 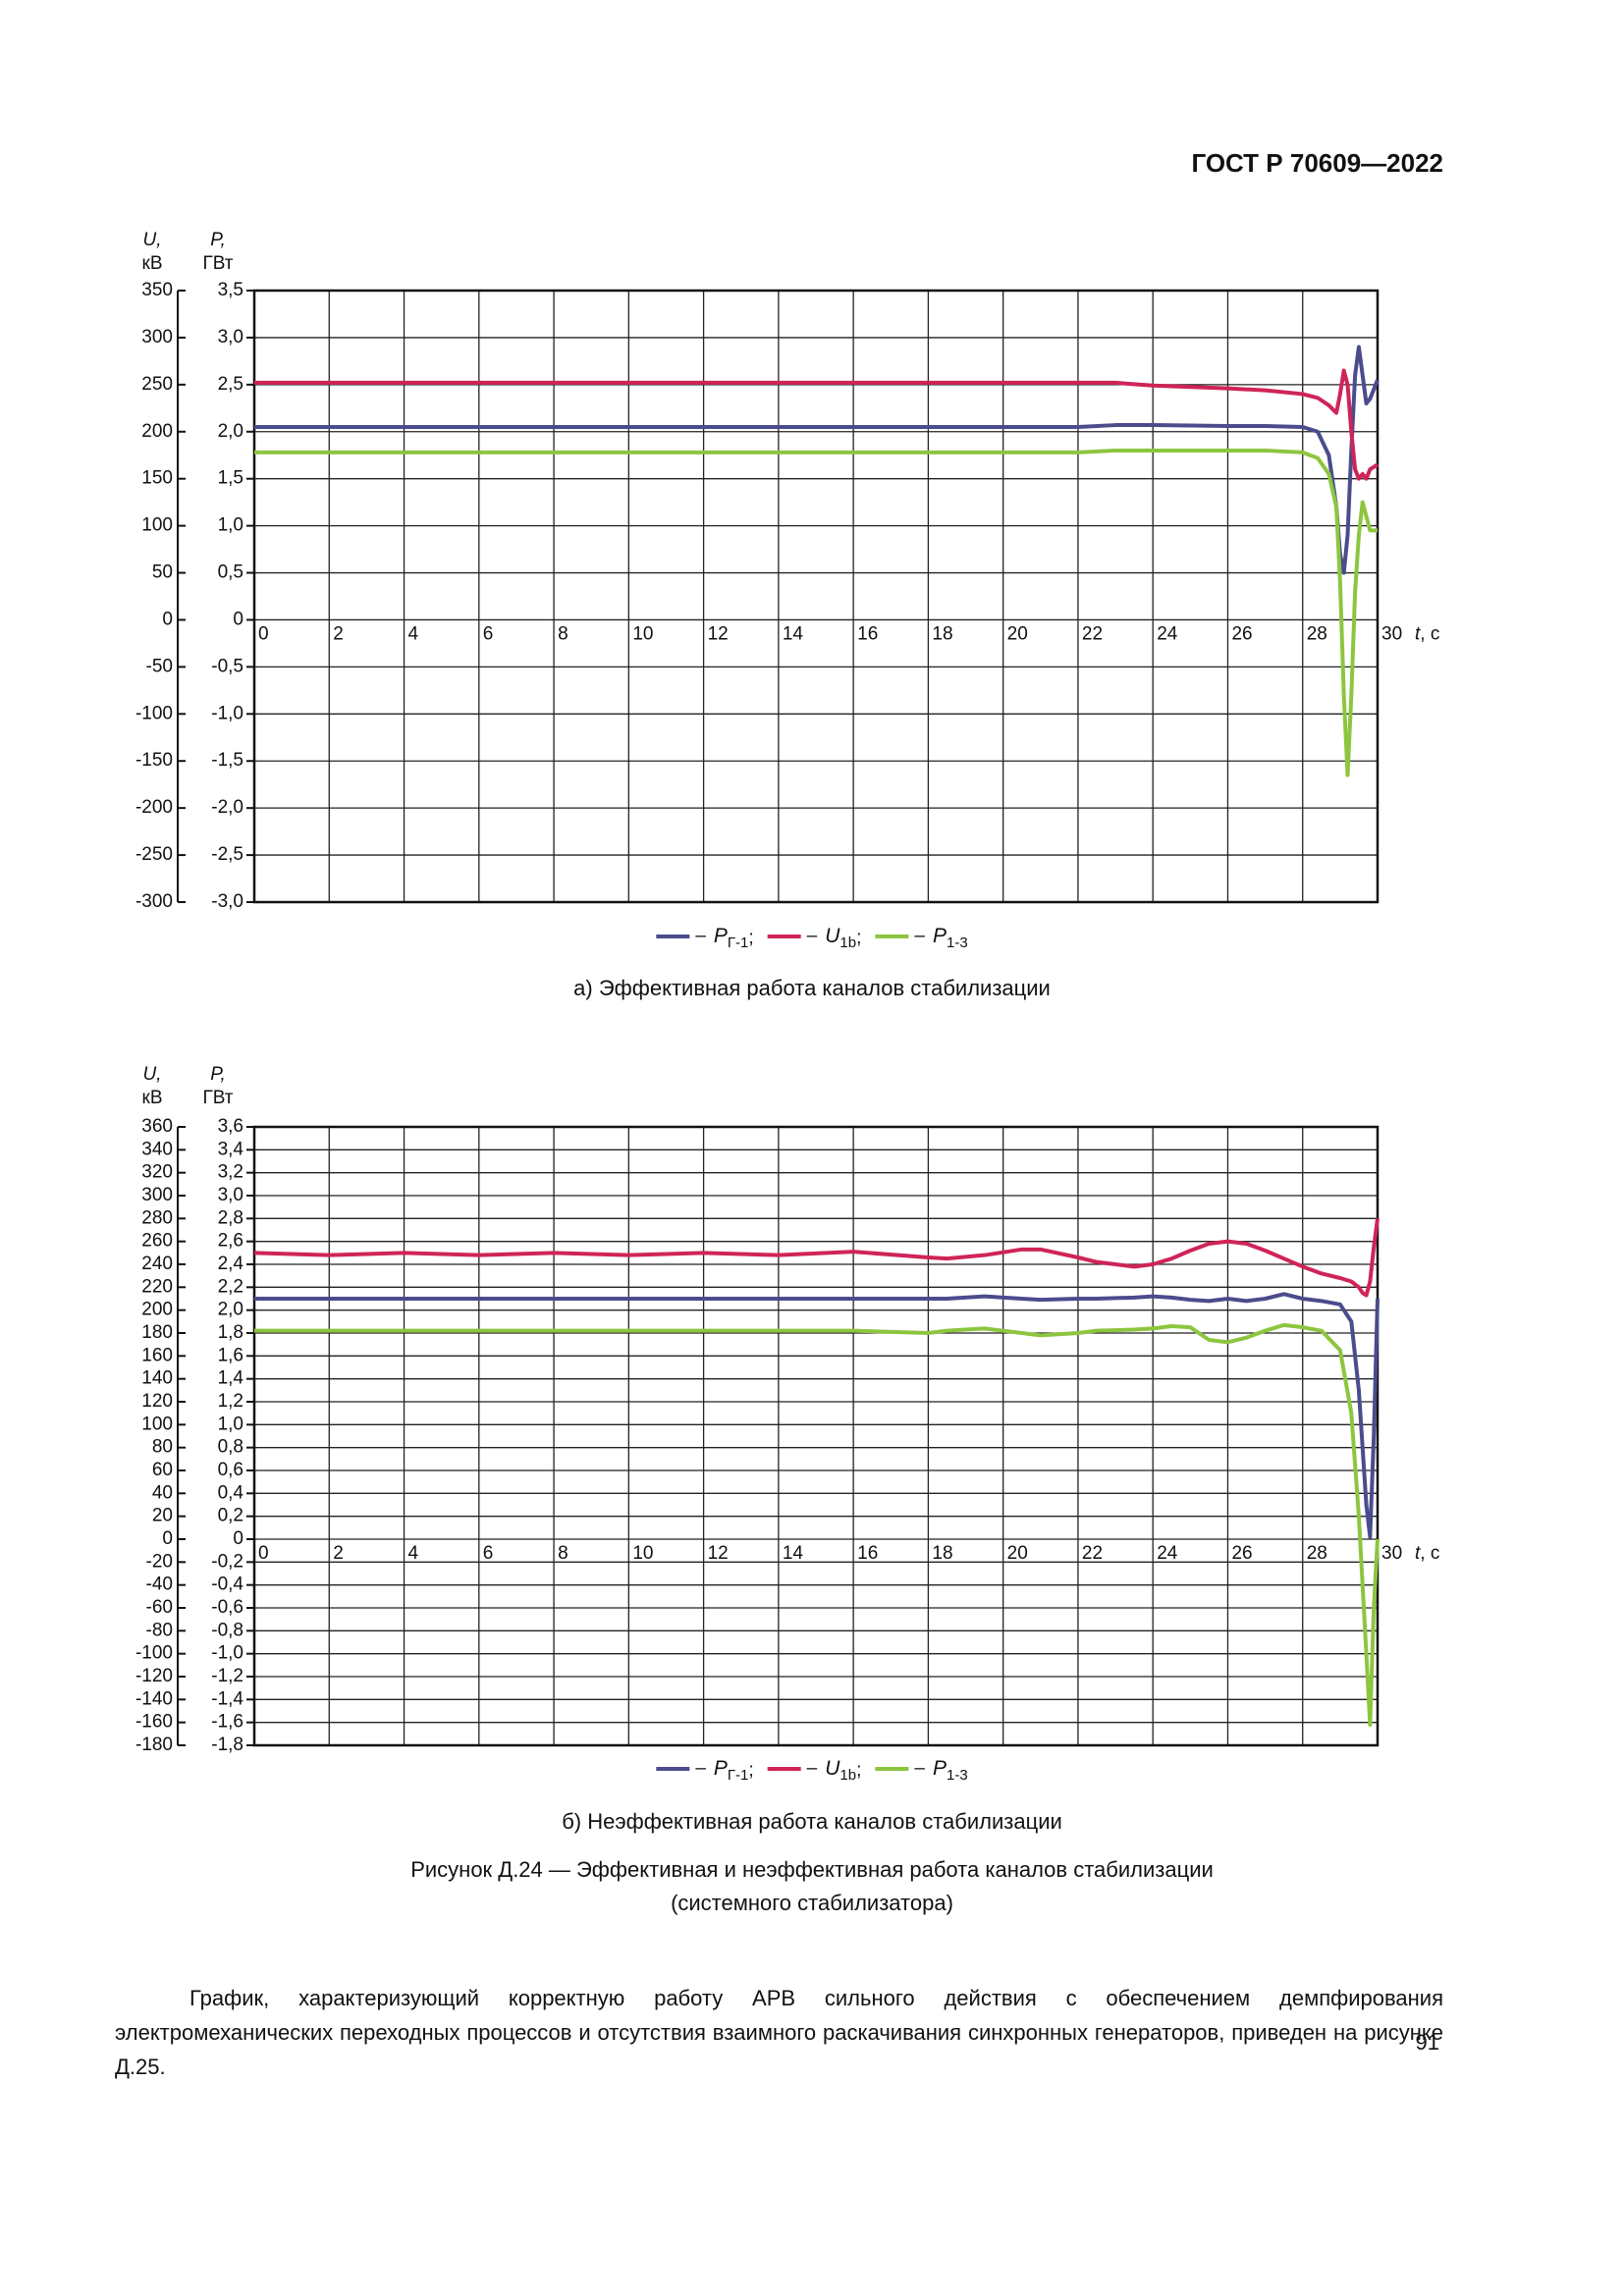 What do you see at coordinates (152, 1098) in the screenshot?
I see `y-axis-label: кВ` at bounding box center [152, 1098].